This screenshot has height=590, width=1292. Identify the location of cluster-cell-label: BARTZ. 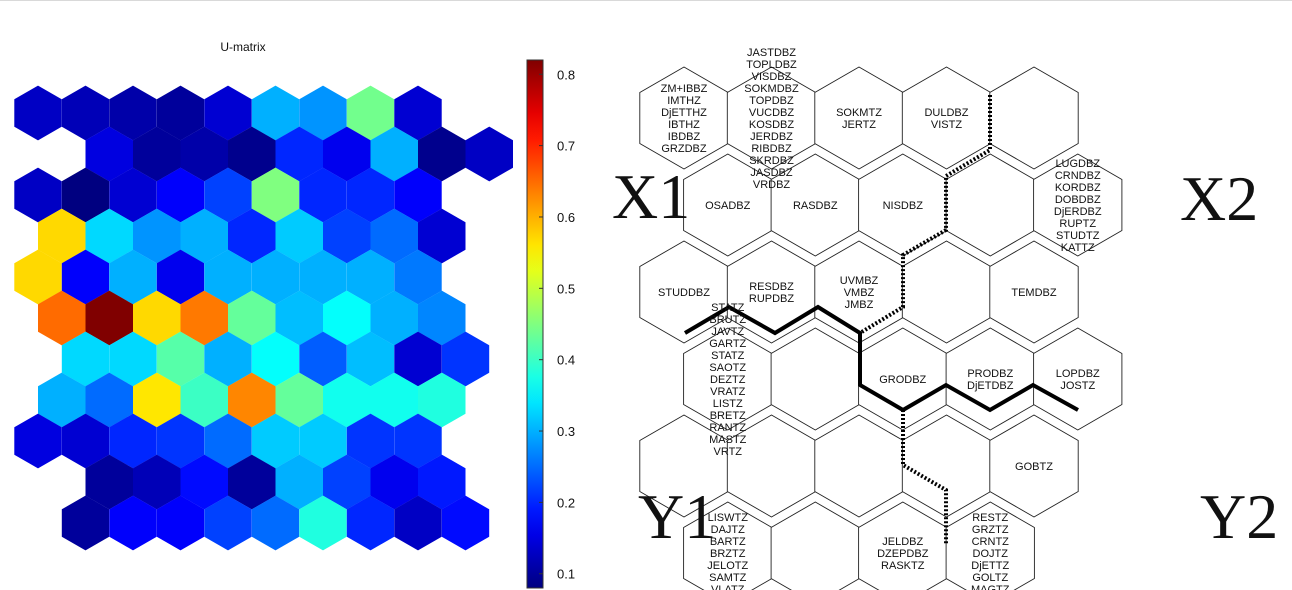
(728, 542).